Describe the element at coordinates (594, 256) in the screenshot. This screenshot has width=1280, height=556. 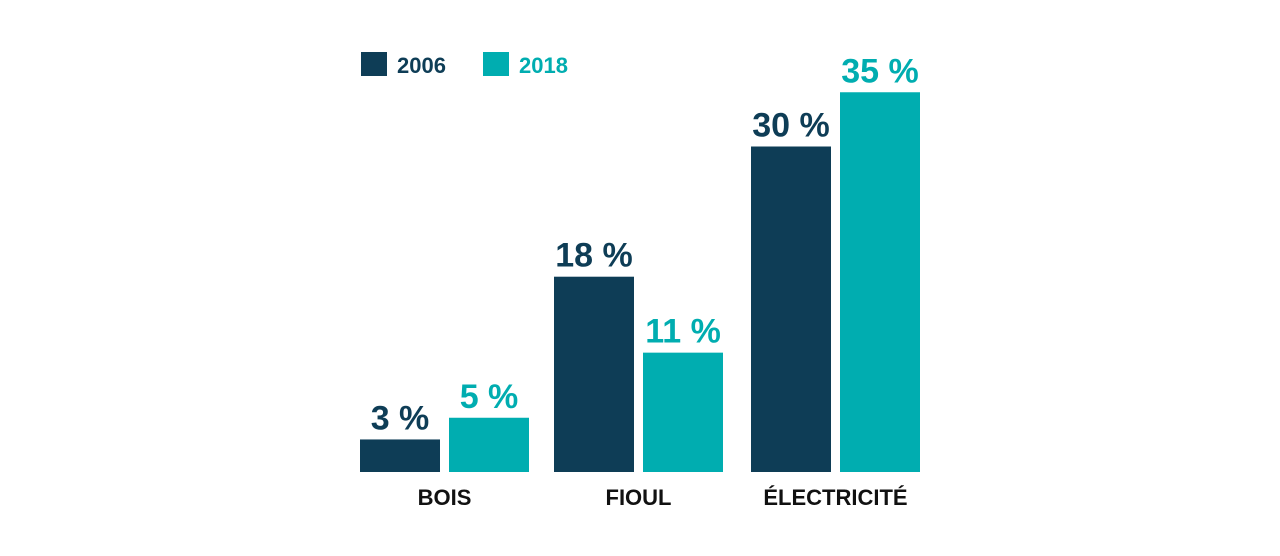
I see `value-label-fioul-2006: 18 %` at that location.